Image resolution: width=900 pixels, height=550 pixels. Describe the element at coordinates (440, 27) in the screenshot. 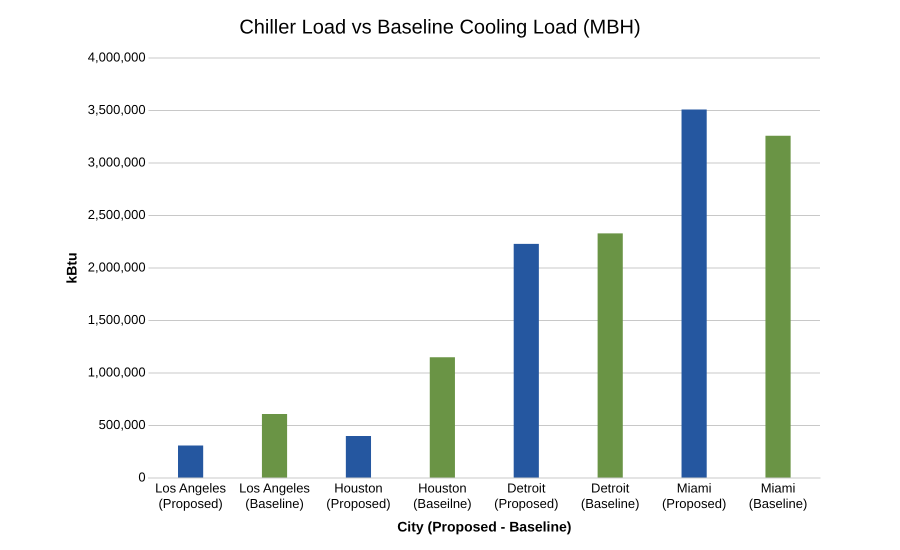

I see `chart-title: Chiller Load vs Baseline Cooling Load (MBH)` at that location.